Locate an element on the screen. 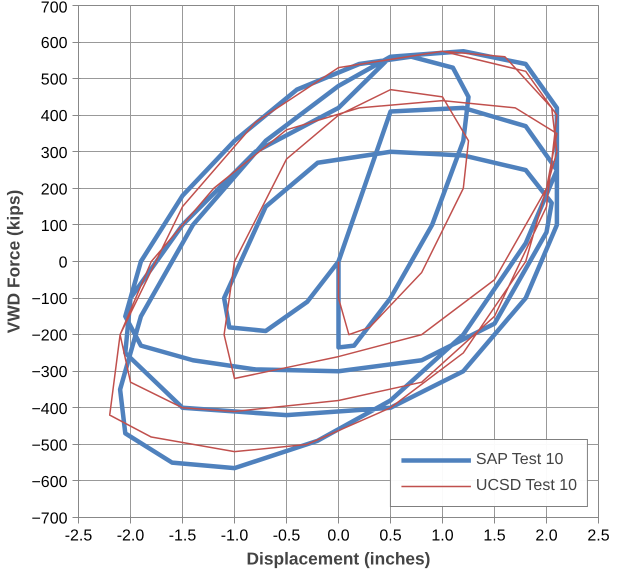  y-tick-label: 400 is located at coordinates (54, 117).